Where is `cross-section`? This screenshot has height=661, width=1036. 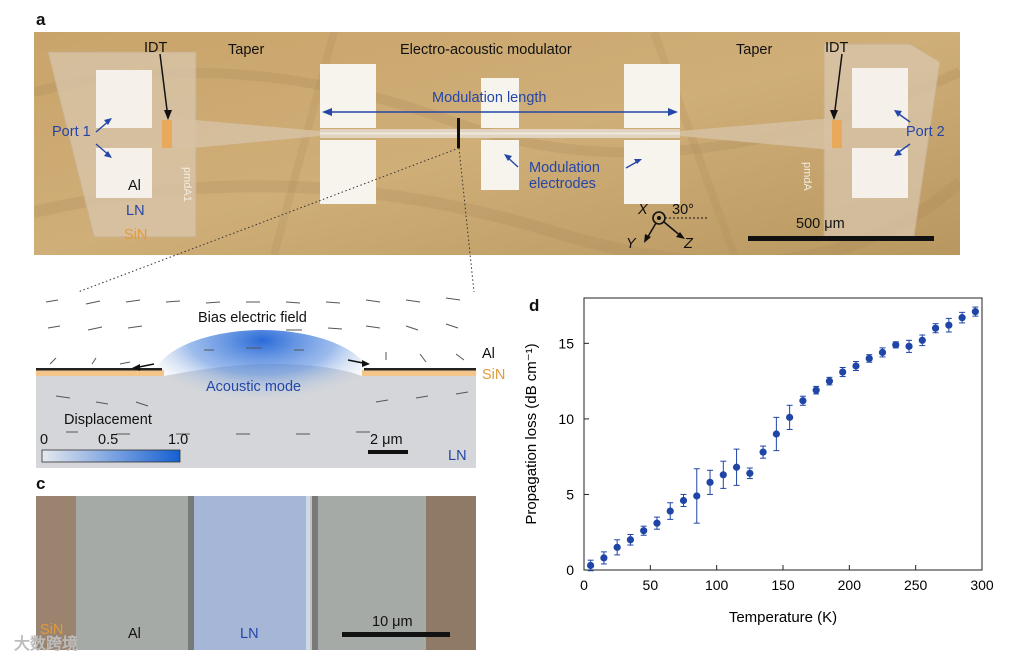
cross-section is located at coordinates (262, 380).